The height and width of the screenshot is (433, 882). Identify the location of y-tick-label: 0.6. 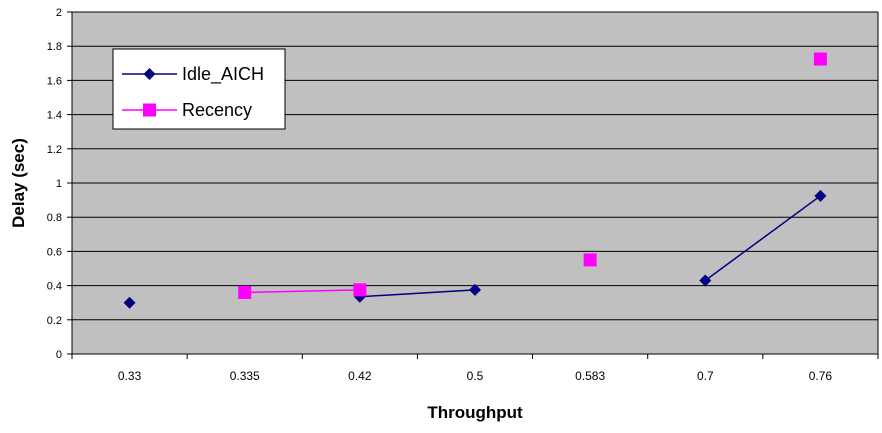
(54, 252).